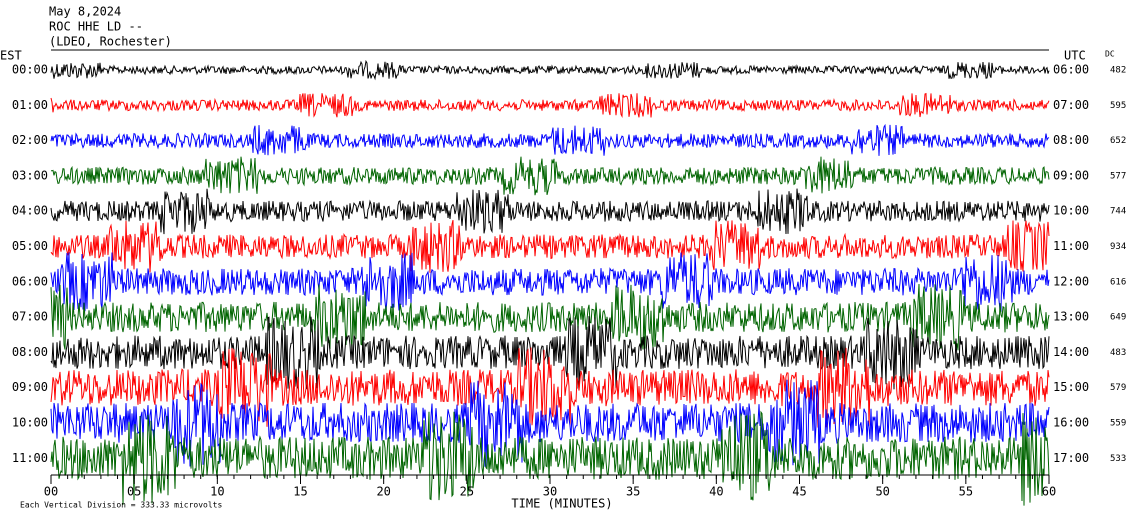 The width and height of the screenshot is (1130, 519). Describe the element at coordinates (1075, 56) in the screenshot. I see `right-axis-title: UTC` at that location.